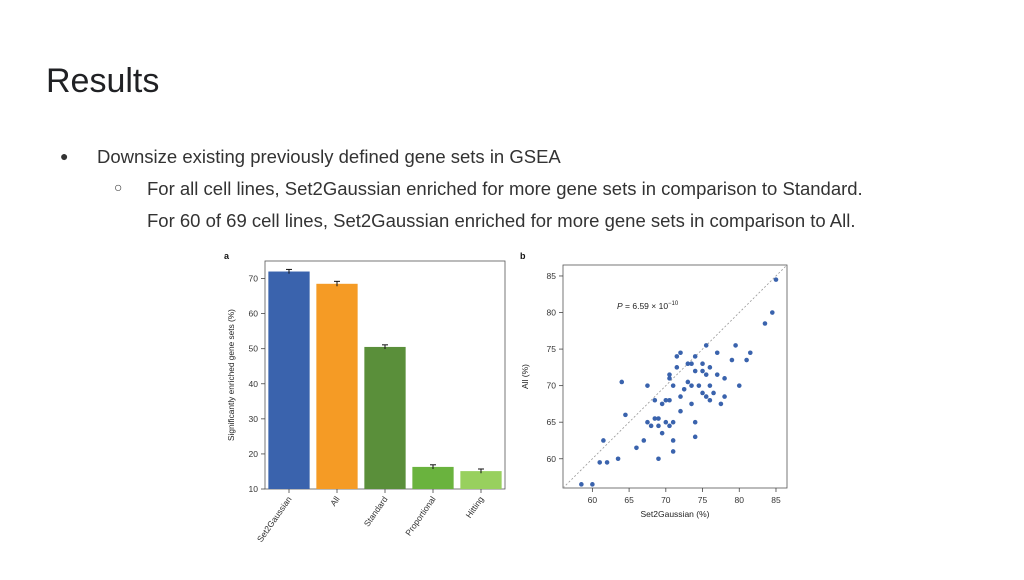  What do you see at coordinates (433, 477) in the screenshot?
I see `bar-proportional` at bounding box center [433, 477].